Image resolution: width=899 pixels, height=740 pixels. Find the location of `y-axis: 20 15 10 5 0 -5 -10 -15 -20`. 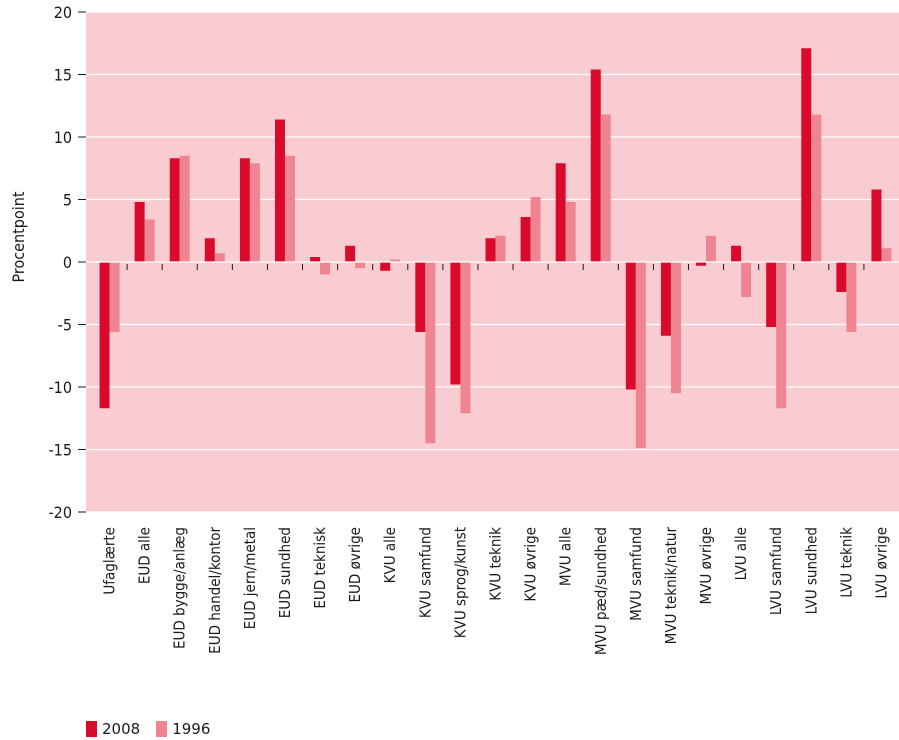

y-axis: 20 15 10 5 0 -5 -10 -15 -20 is located at coordinates (67, 262).